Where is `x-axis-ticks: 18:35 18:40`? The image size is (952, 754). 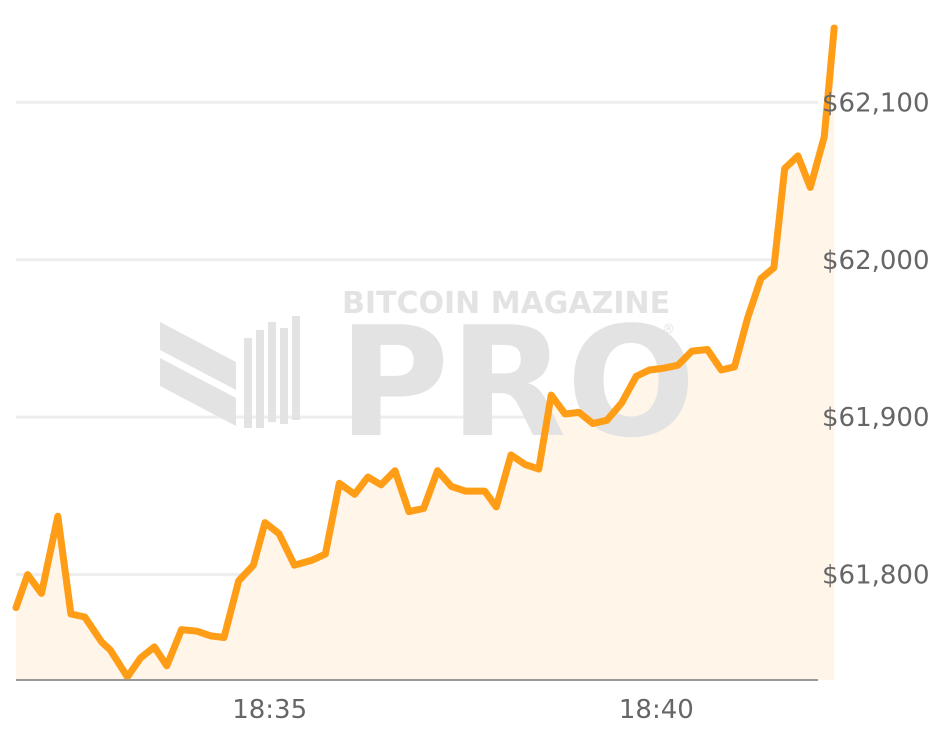 x-axis-ticks: 18:35 18:40 is located at coordinates (463, 710).